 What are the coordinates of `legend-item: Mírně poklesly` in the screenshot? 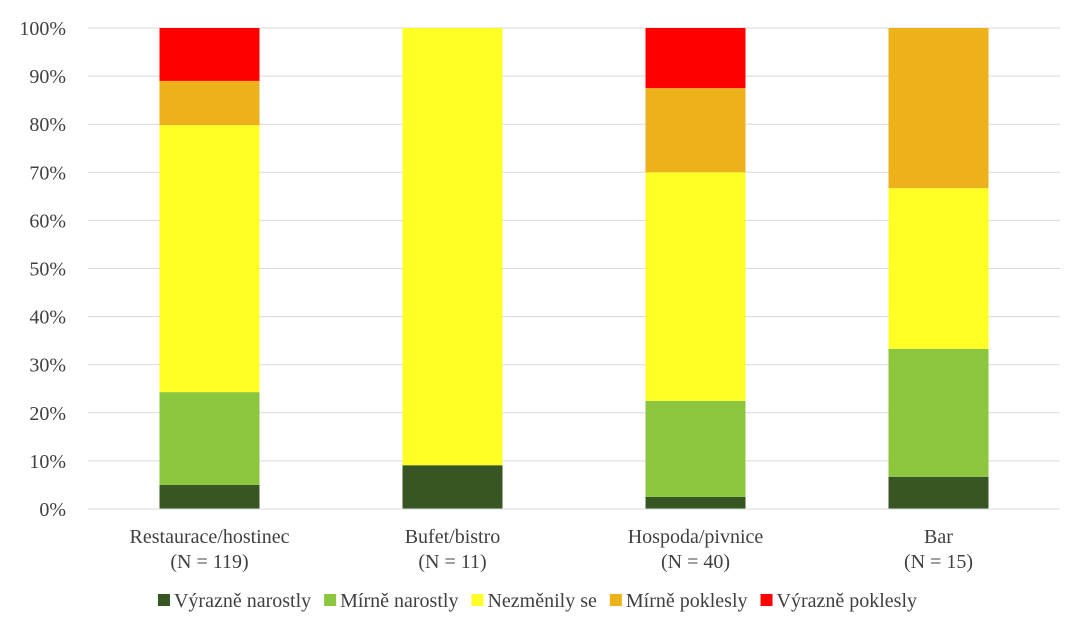 It's located at (678, 601).